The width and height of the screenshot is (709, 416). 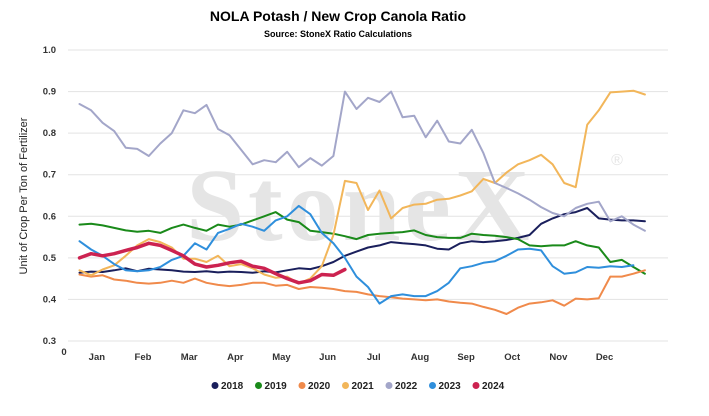 What do you see at coordinates (476, 385) in the screenshot?
I see `legend-marker-2024` at bounding box center [476, 385].